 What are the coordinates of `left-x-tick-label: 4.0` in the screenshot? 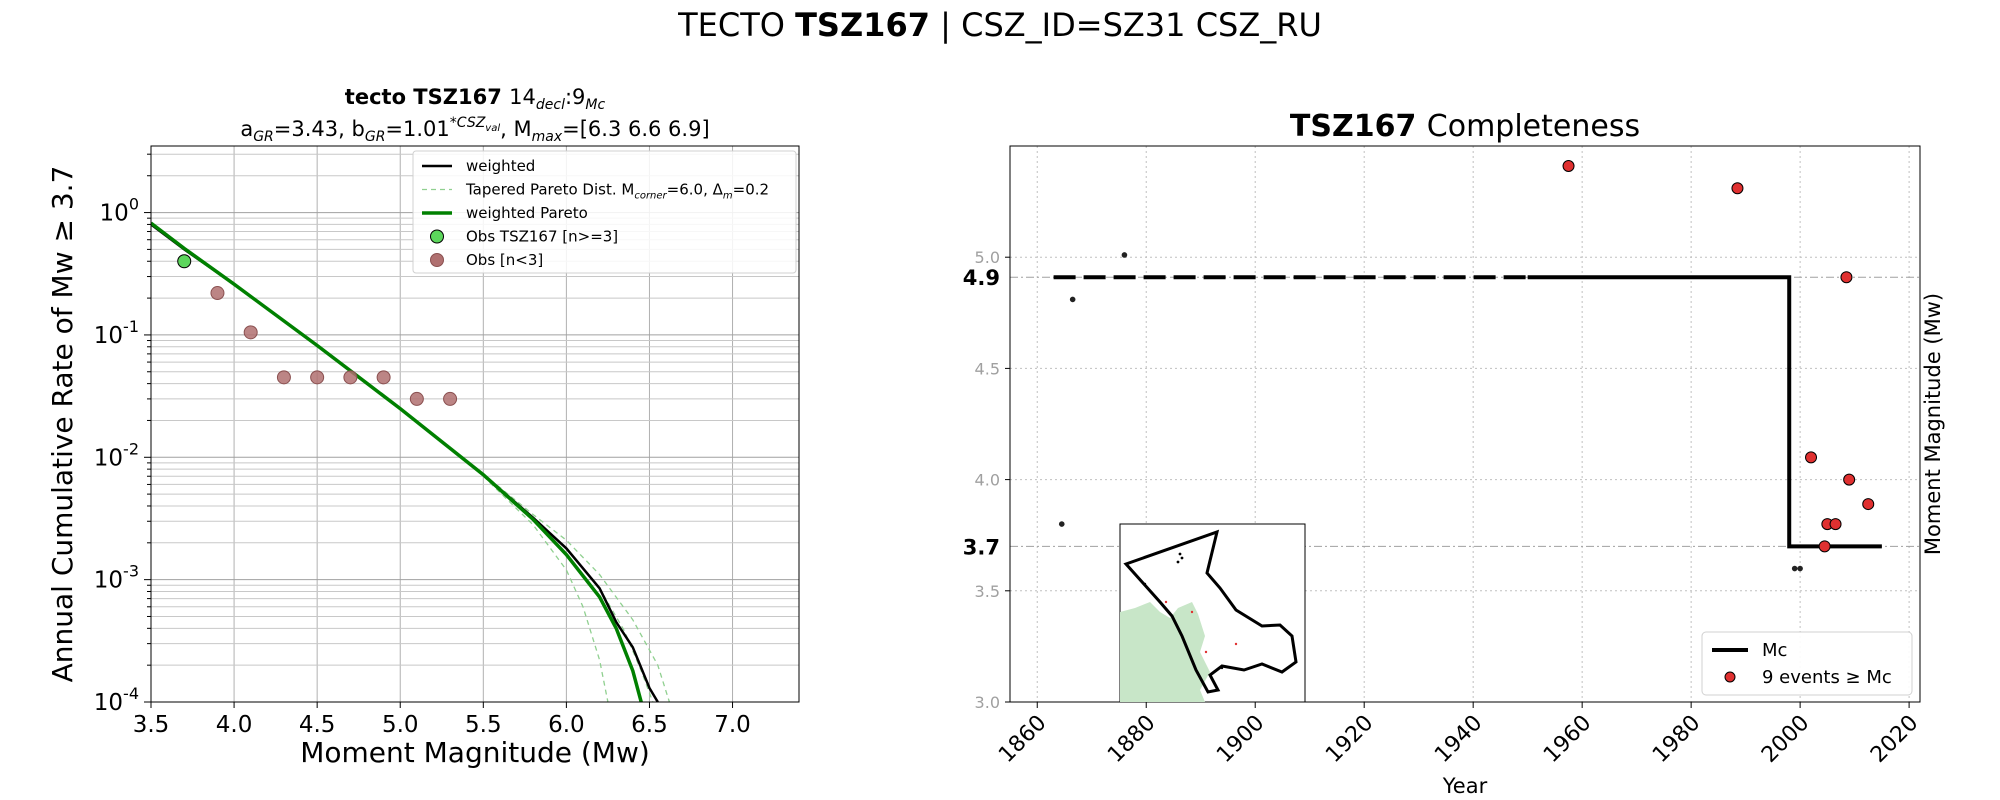 It's located at (234, 725).